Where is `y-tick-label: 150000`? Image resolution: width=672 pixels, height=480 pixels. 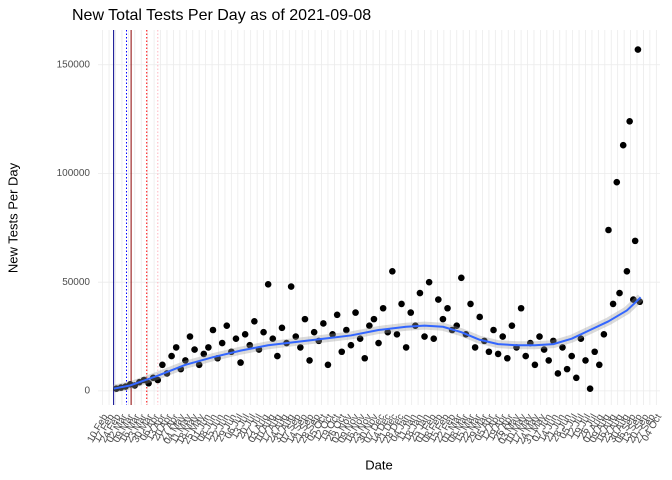 y-tick-label: 150000 is located at coordinates (74, 64).